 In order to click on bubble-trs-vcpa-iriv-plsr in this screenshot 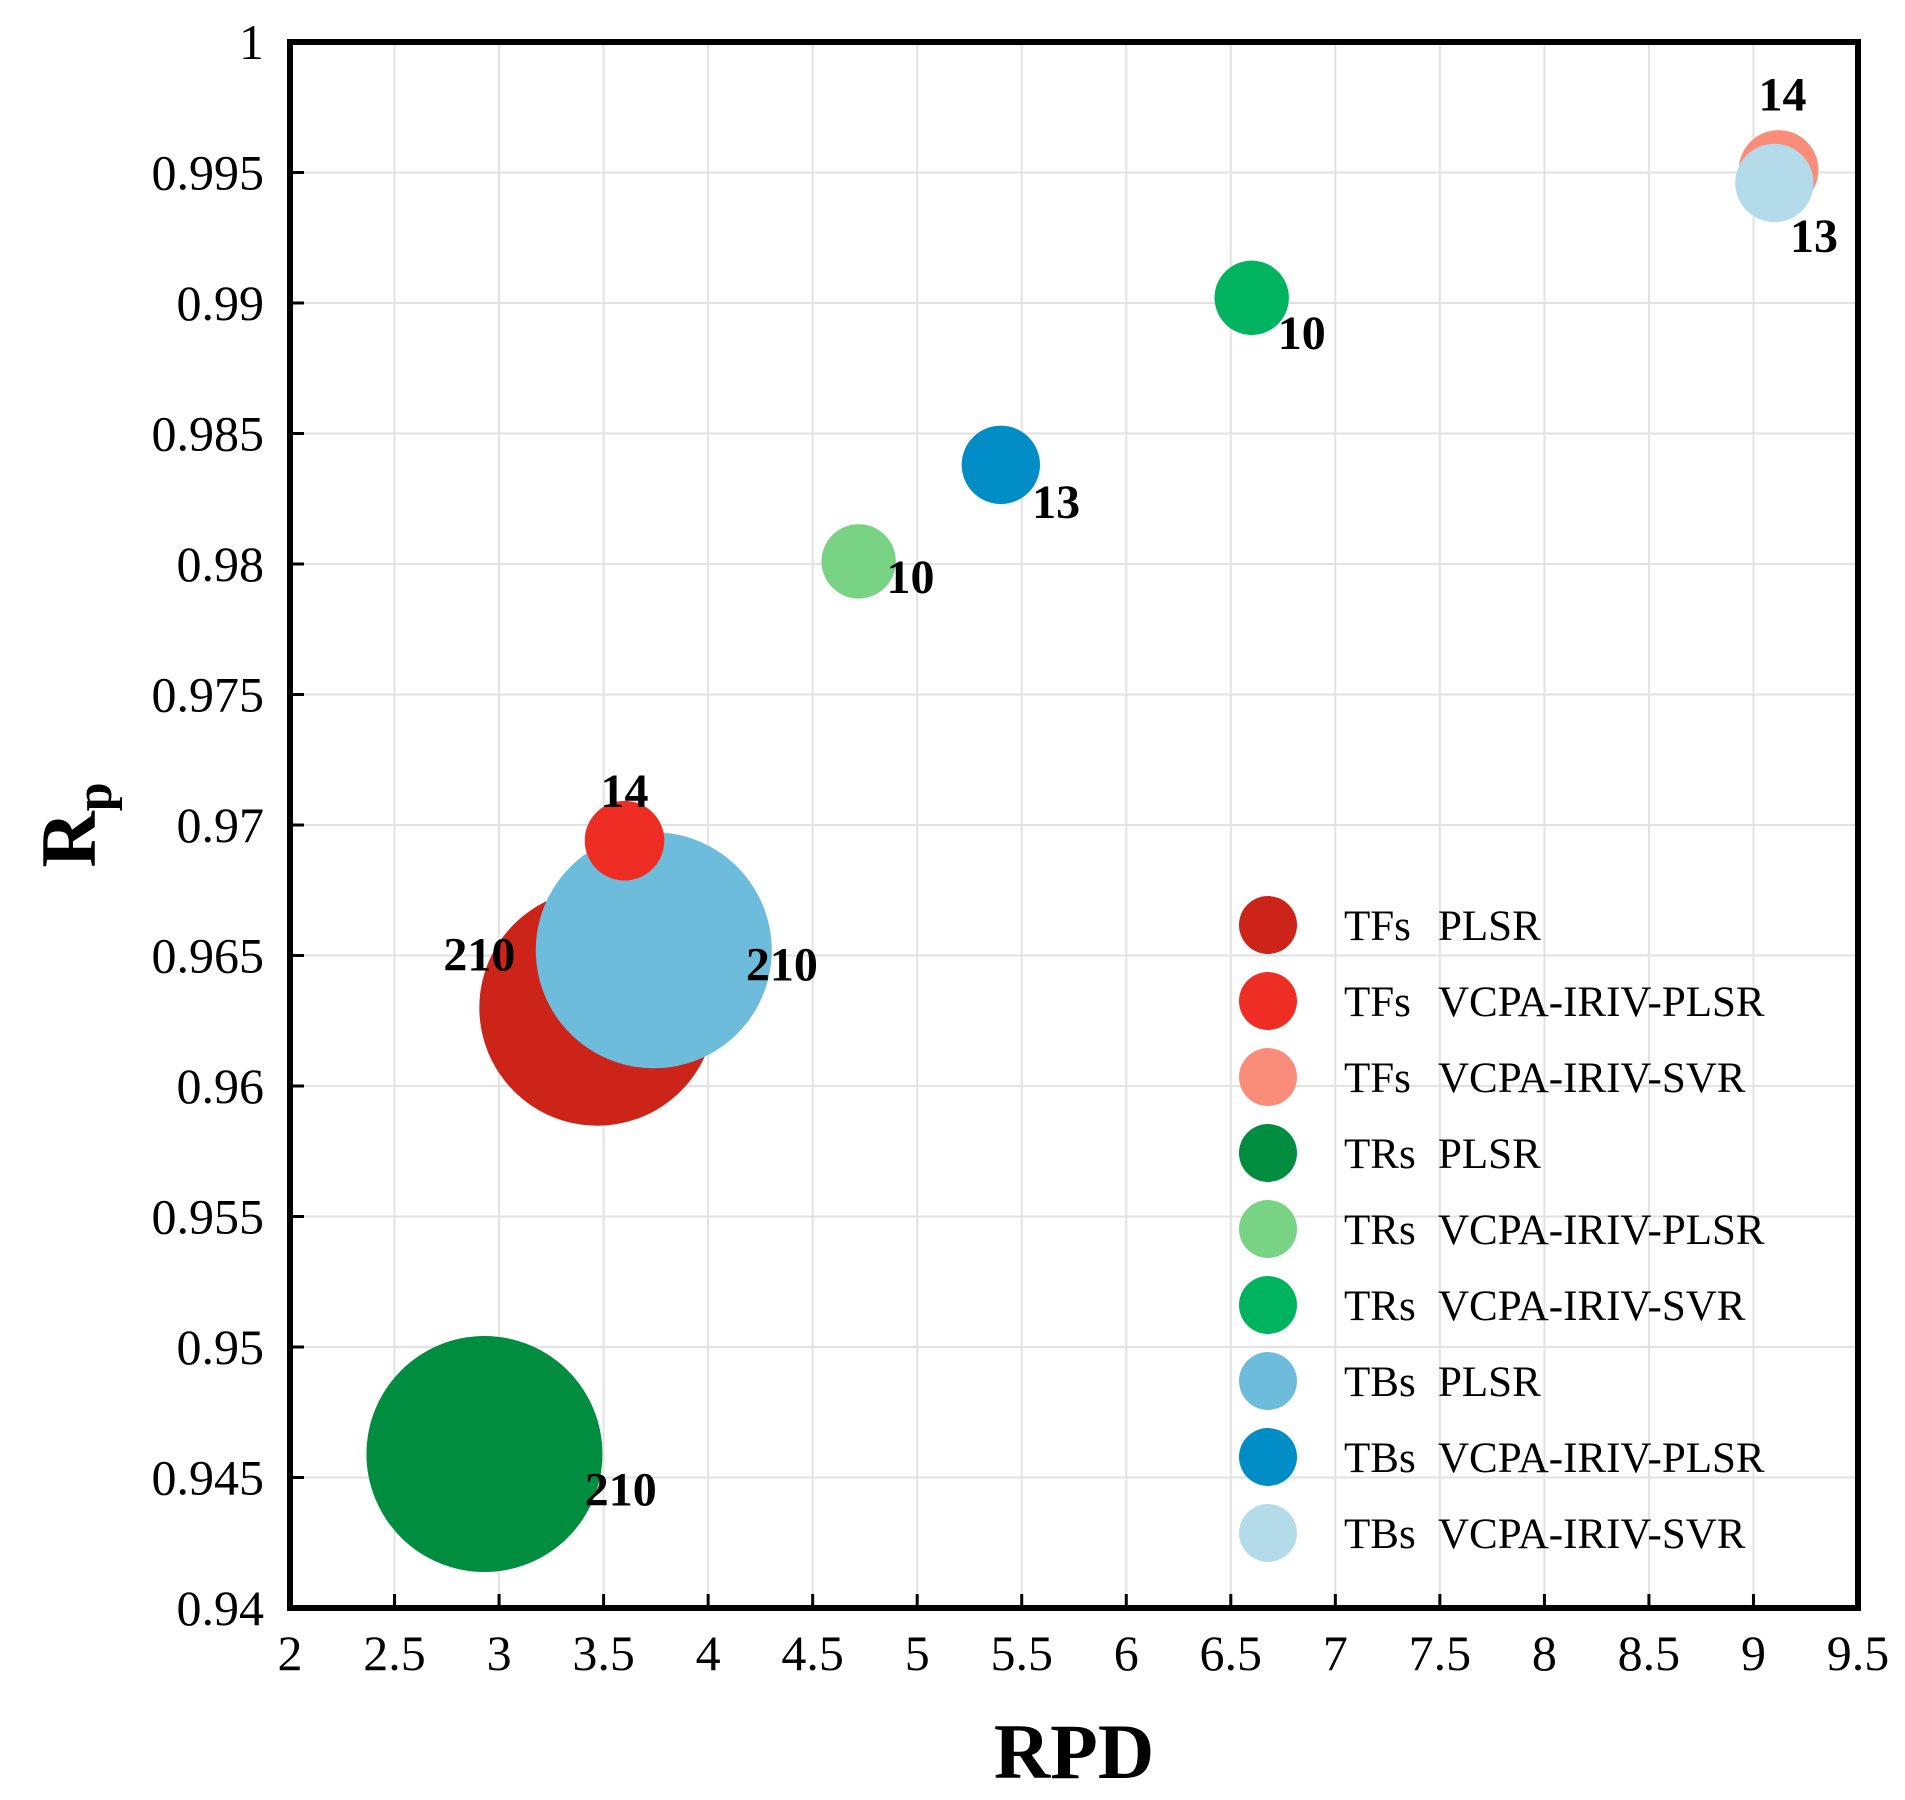, I will do `click(858, 561)`.